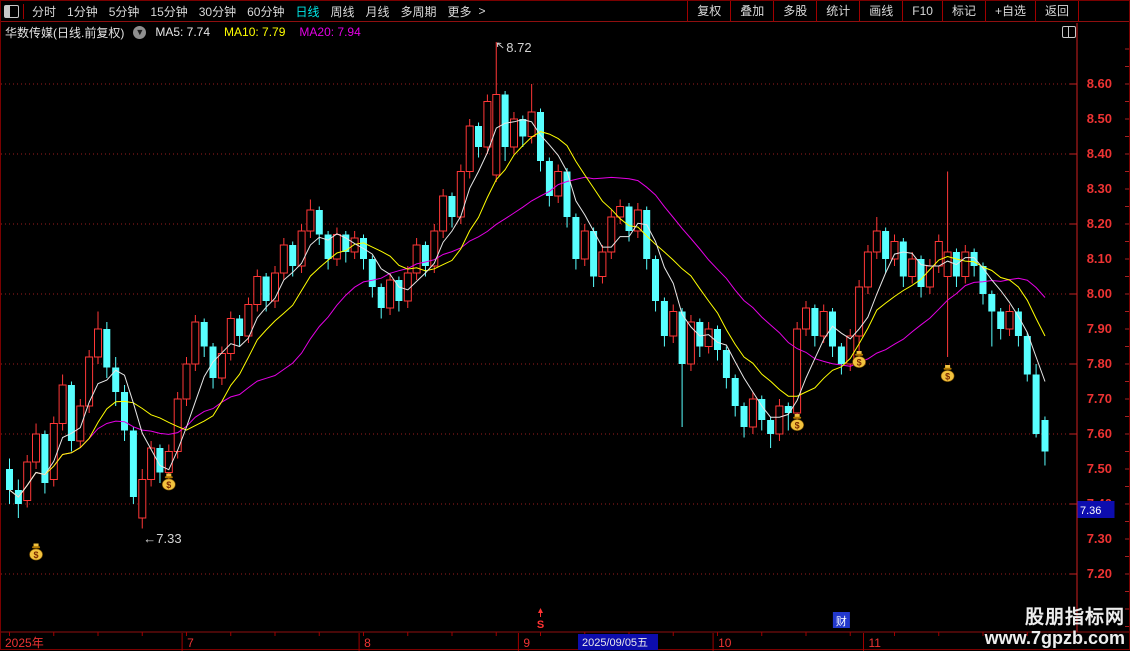  Describe the element at coordinates (459, 11) in the screenshot. I see `period-tab-10: 更多` at that location.